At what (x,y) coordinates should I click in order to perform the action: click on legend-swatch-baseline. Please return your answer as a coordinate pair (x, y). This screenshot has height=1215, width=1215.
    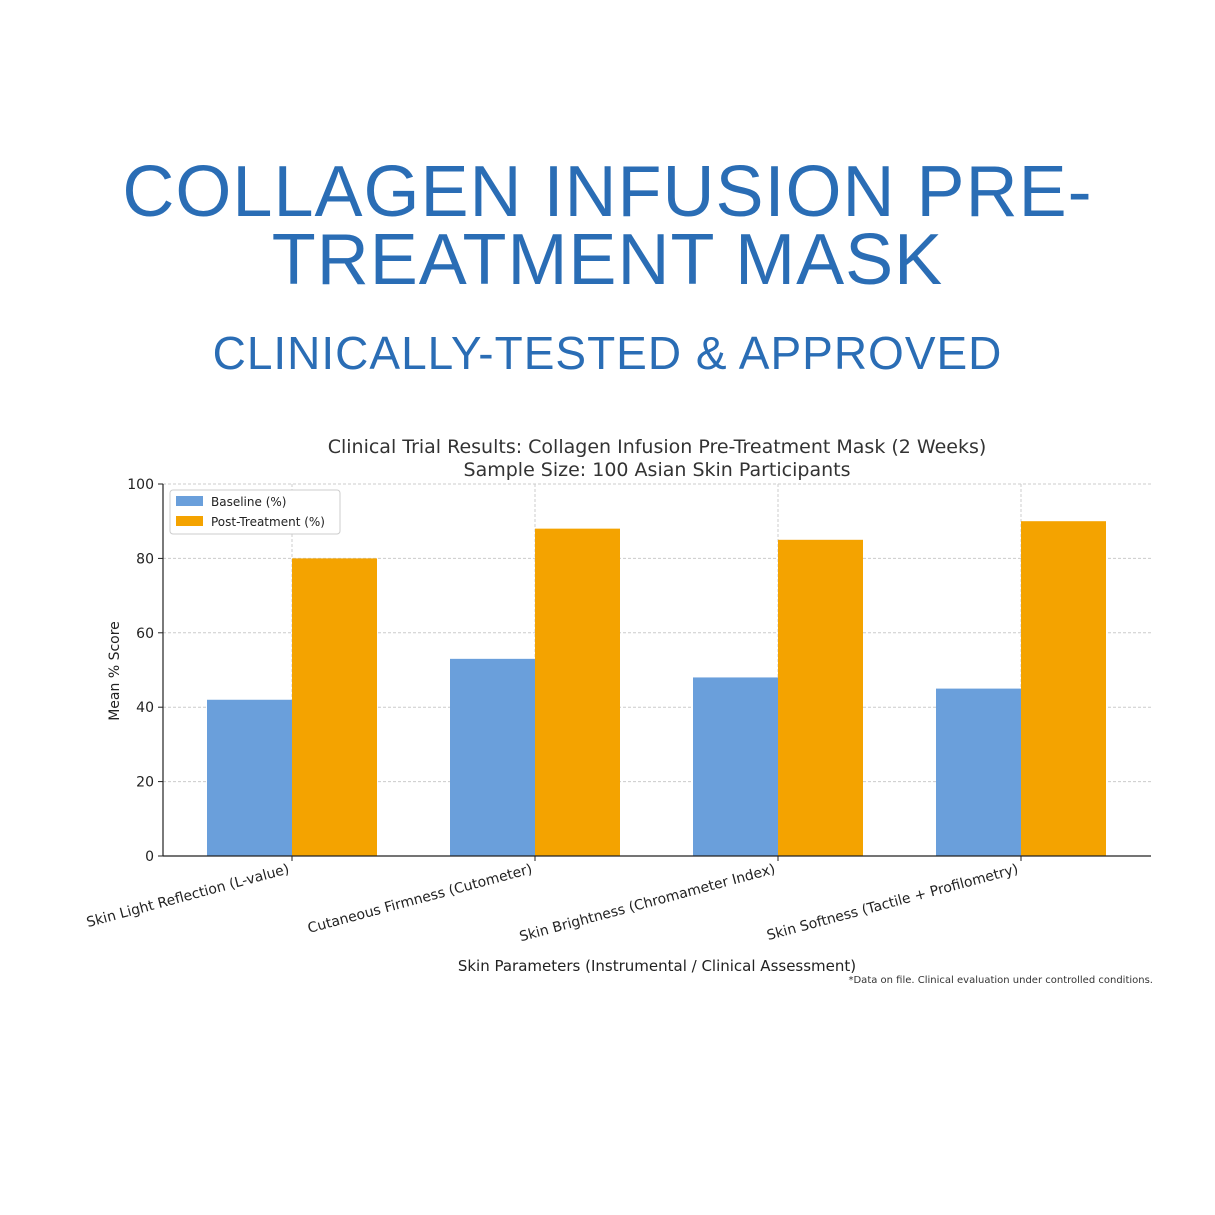
    Looking at the image, I should click on (189, 501).